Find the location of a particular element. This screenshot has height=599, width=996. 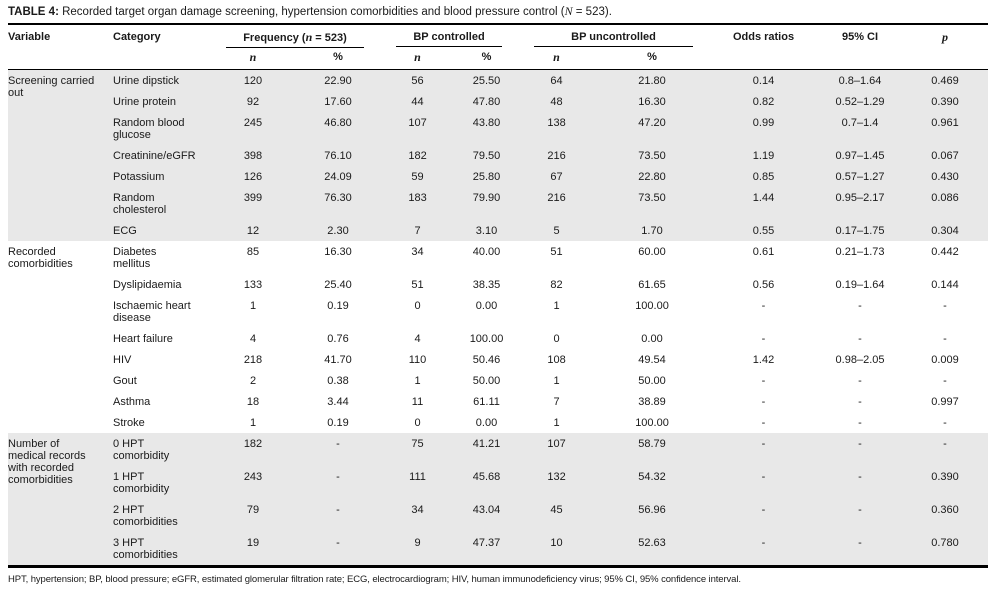

freq-pct-cell: 0.76 is located at coordinates (338, 339).